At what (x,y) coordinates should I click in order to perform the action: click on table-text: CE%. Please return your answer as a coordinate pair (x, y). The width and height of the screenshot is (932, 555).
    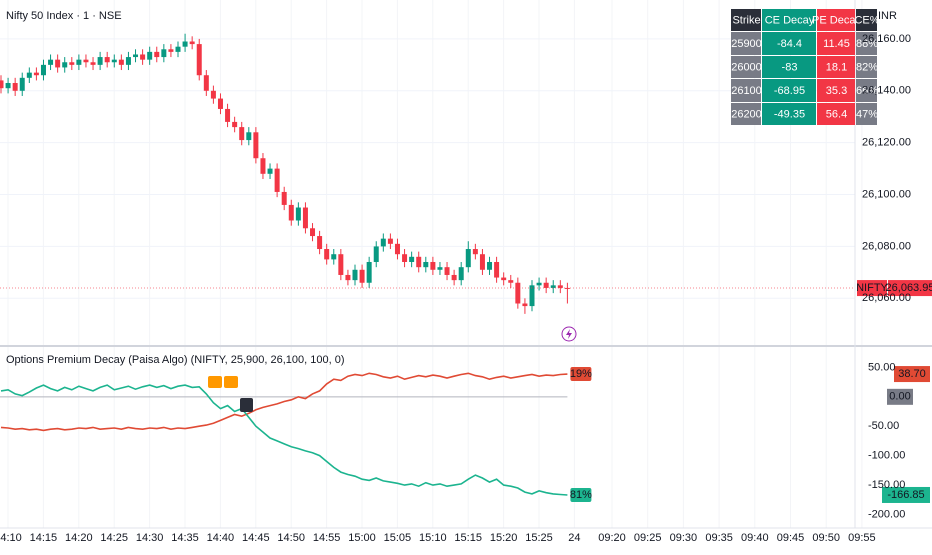
    Looking at the image, I should click on (866, 20).